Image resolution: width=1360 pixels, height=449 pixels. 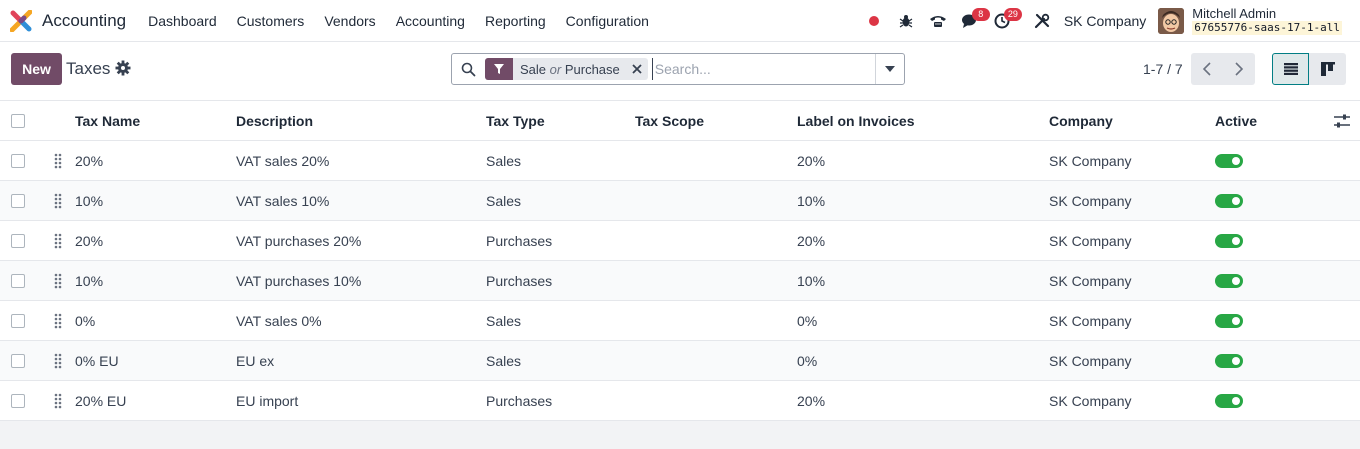 What do you see at coordinates (1327, 69) in the screenshot?
I see `kanban-view-button` at bounding box center [1327, 69].